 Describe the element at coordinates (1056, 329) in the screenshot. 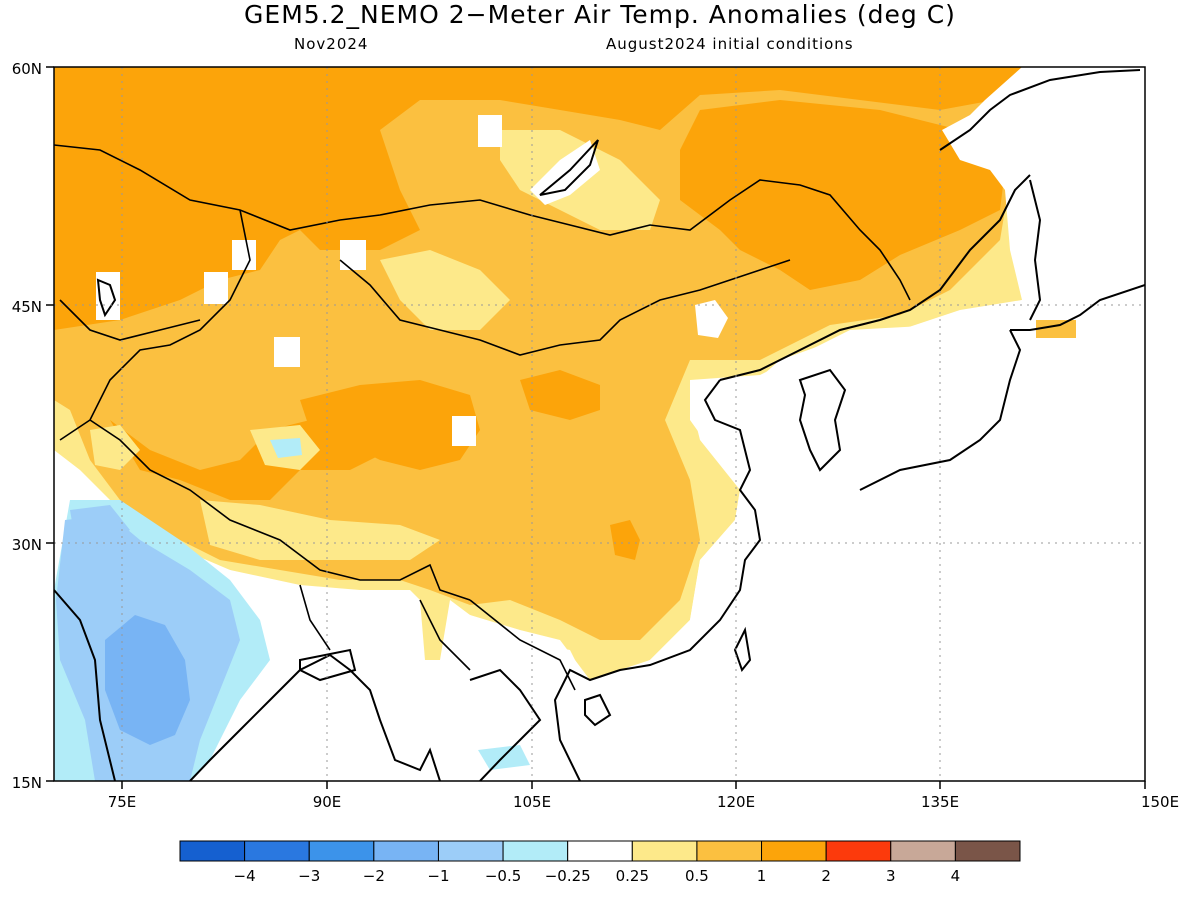

I see `anomaly-hokkaido` at that location.